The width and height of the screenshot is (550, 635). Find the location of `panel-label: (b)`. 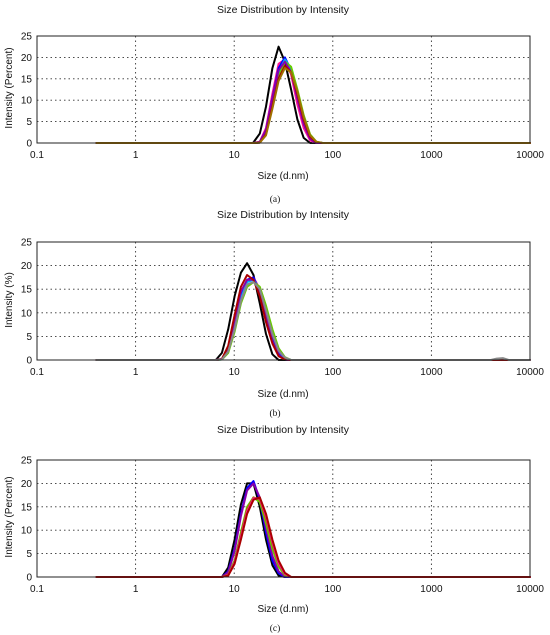

panel-label: (b) is located at coordinates (274, 413).